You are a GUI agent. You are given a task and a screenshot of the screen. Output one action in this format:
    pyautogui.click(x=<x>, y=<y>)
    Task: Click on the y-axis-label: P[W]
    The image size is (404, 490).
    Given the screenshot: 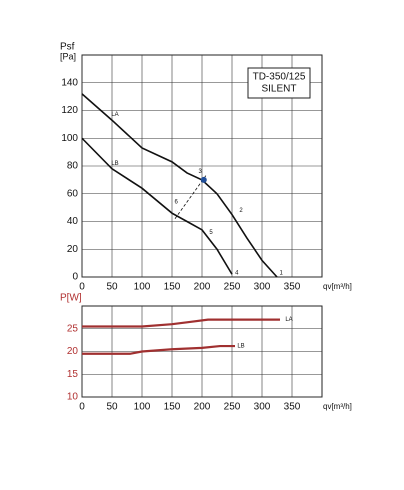 What is the action you would take?
    pyautogui.click(x=71, y=298)
    